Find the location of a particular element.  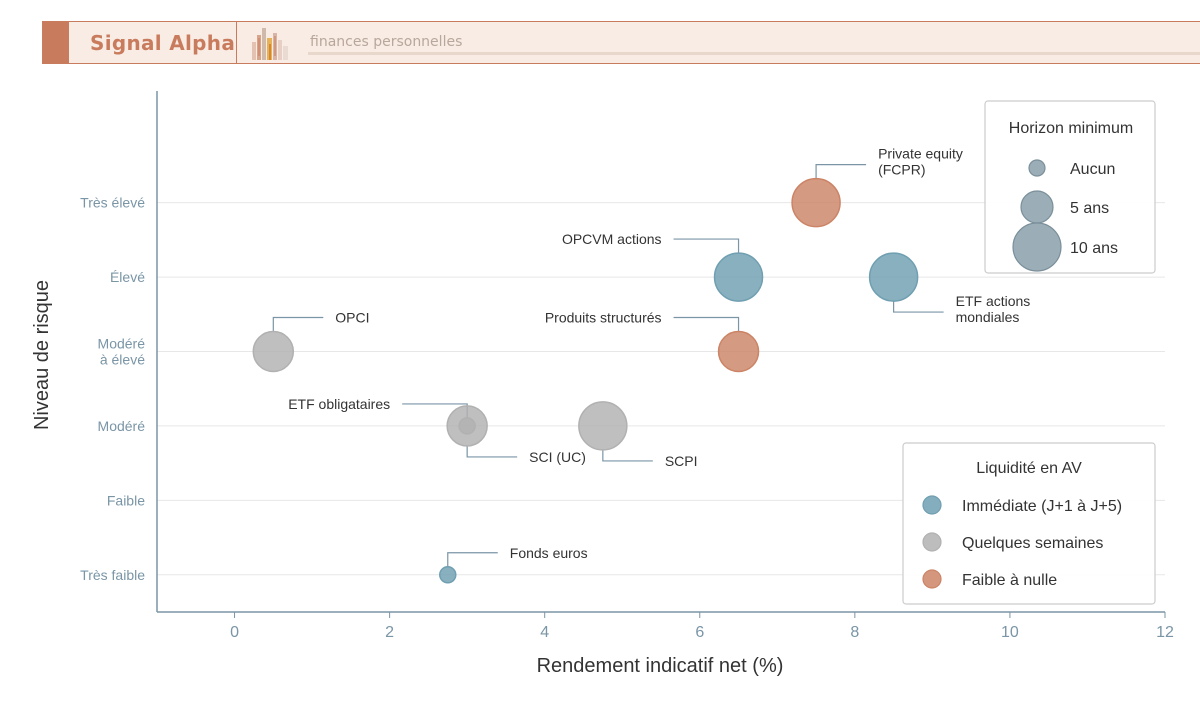

x-tick-label: 12 is located at coordinates (1165, 632).